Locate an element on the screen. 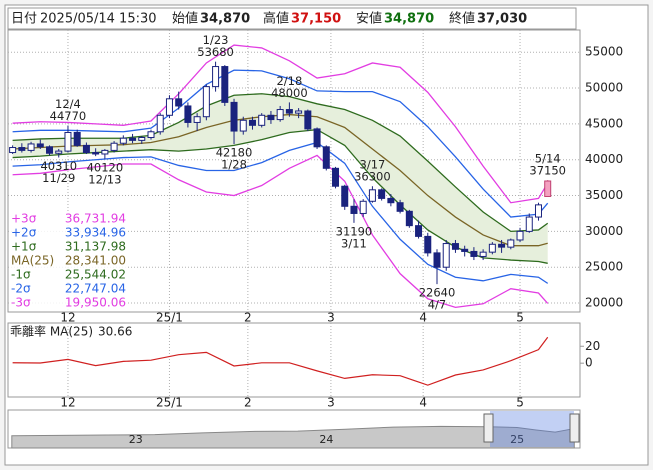 This screenshot has height=470, width=653. x-tick-label: 3 is located at coordinates (331, 318).